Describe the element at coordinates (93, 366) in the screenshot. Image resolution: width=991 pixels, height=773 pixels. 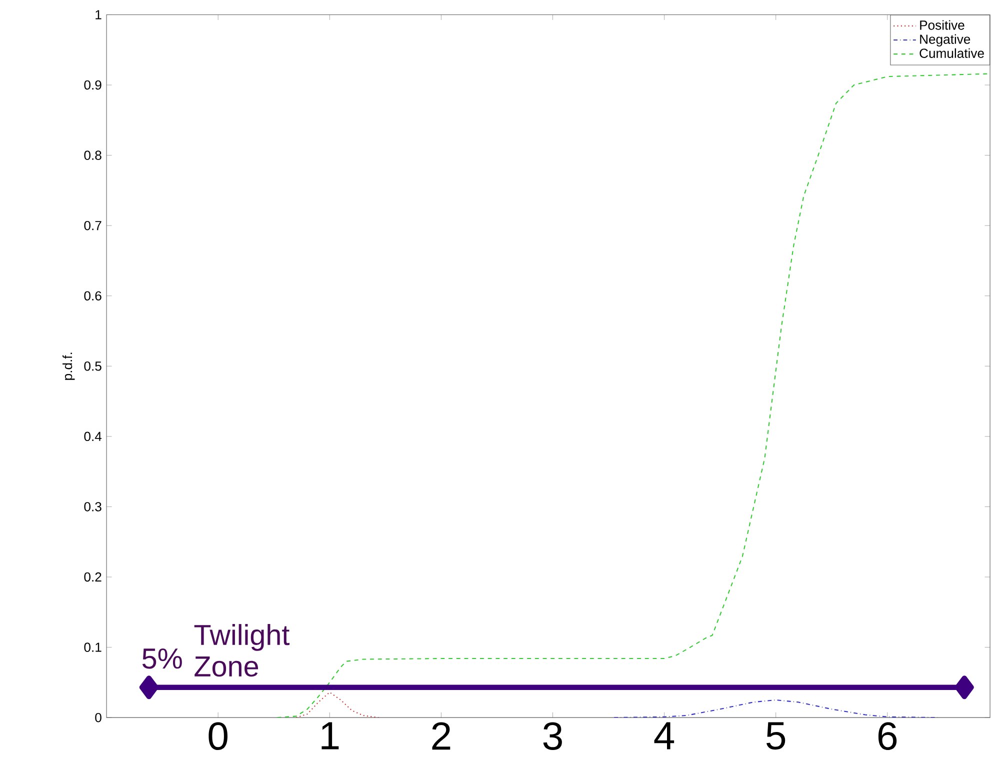
I see `y-tick-label: 0.5` at that location.